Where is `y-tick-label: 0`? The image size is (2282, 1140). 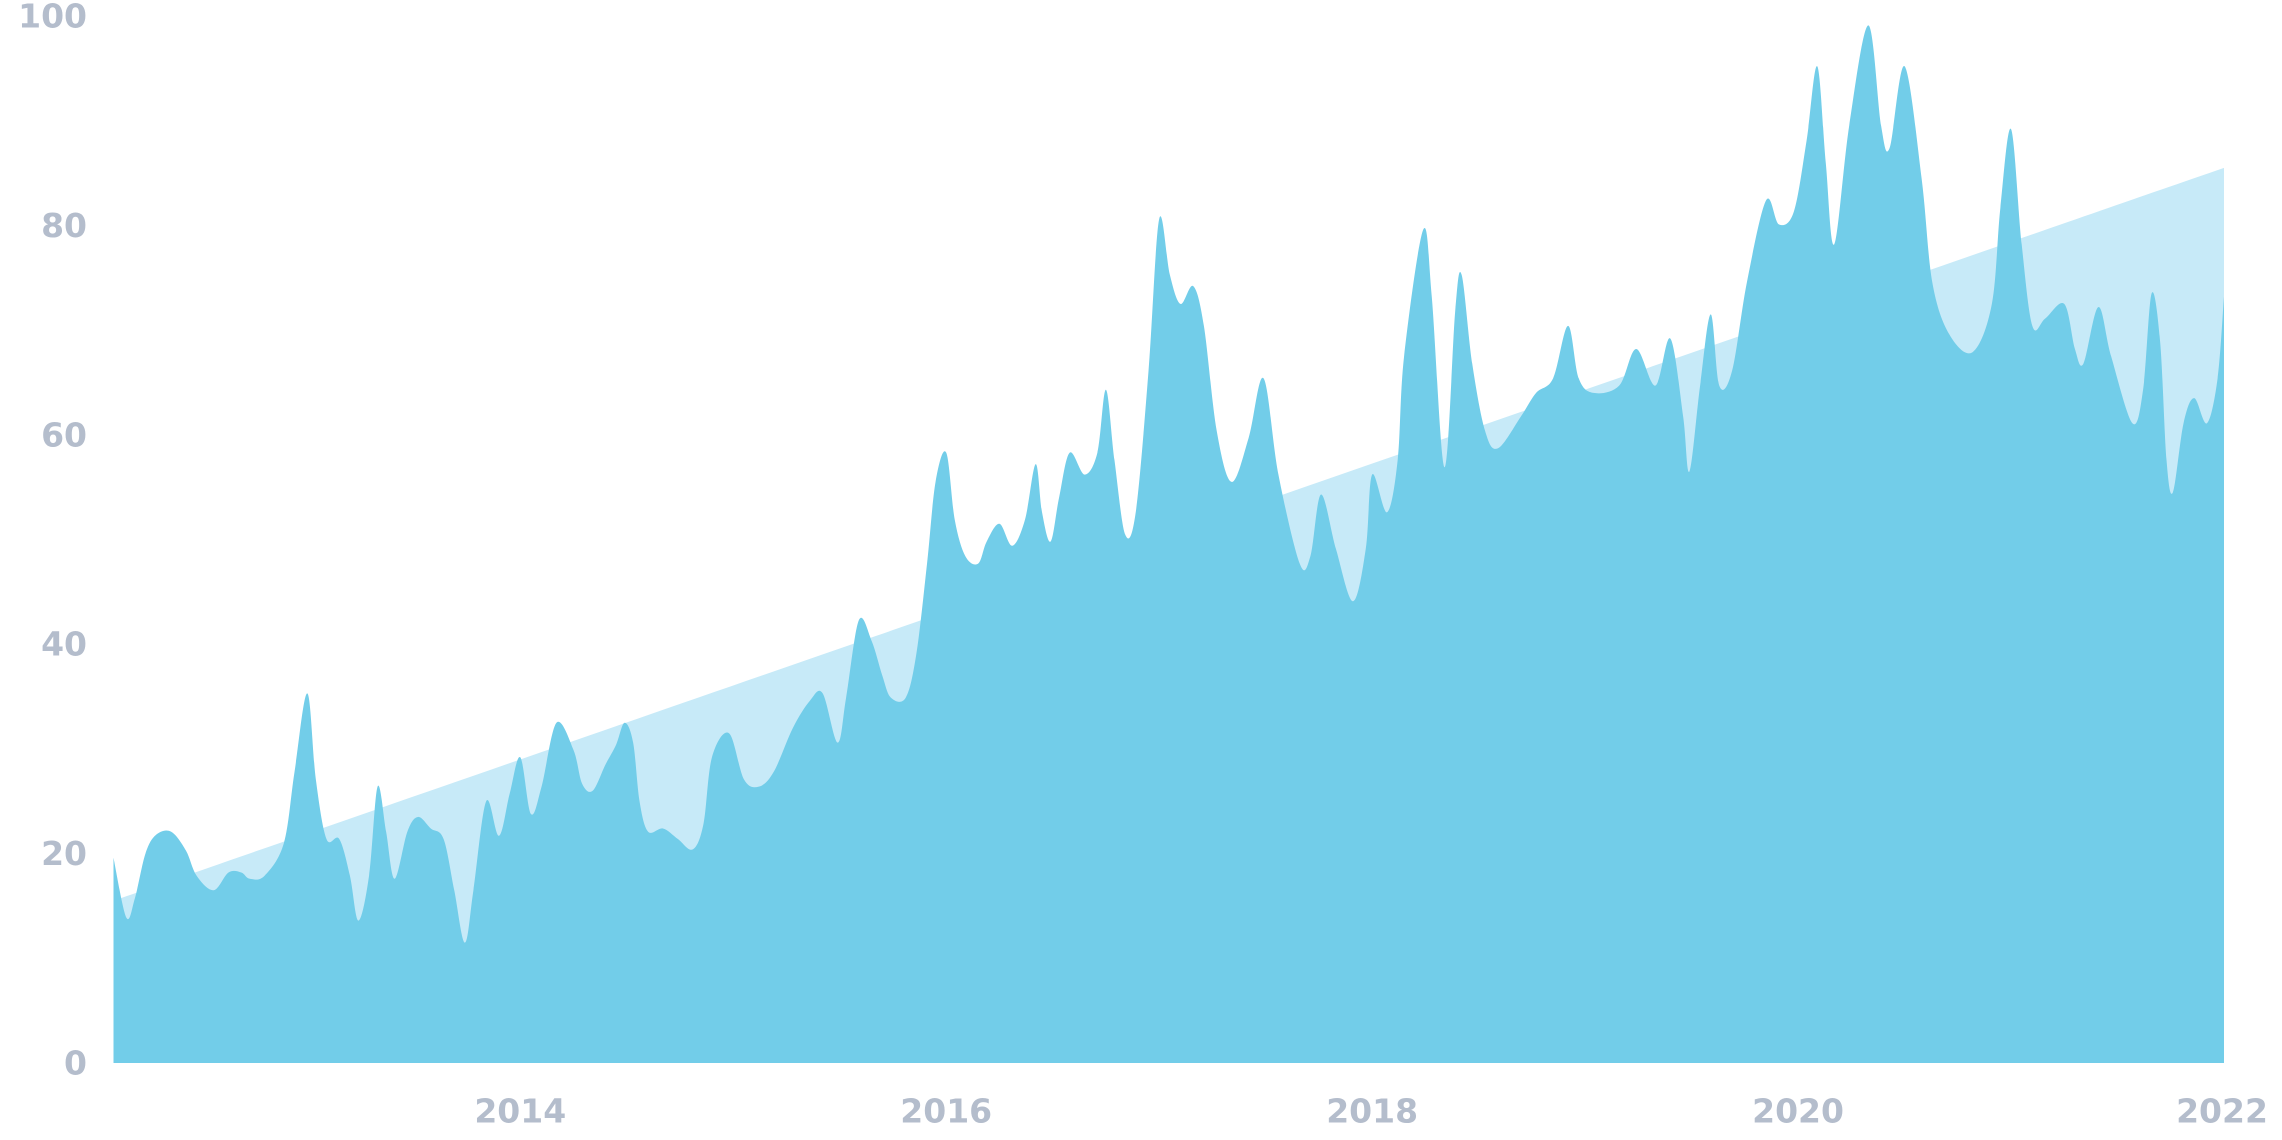
y-tick-label: 0 is located at coordinates (75, 1063).